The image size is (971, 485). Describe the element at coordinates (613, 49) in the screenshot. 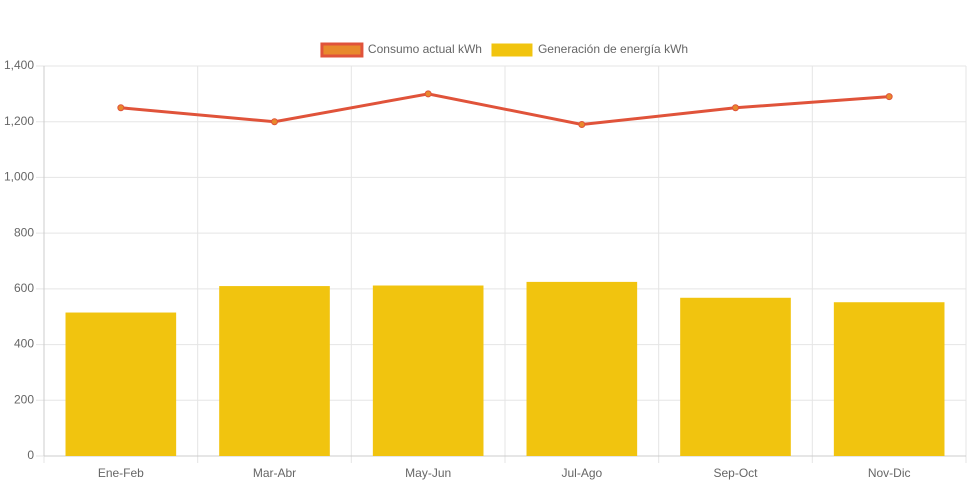

I see `legend-label: Generación de energía kWh` at that location.